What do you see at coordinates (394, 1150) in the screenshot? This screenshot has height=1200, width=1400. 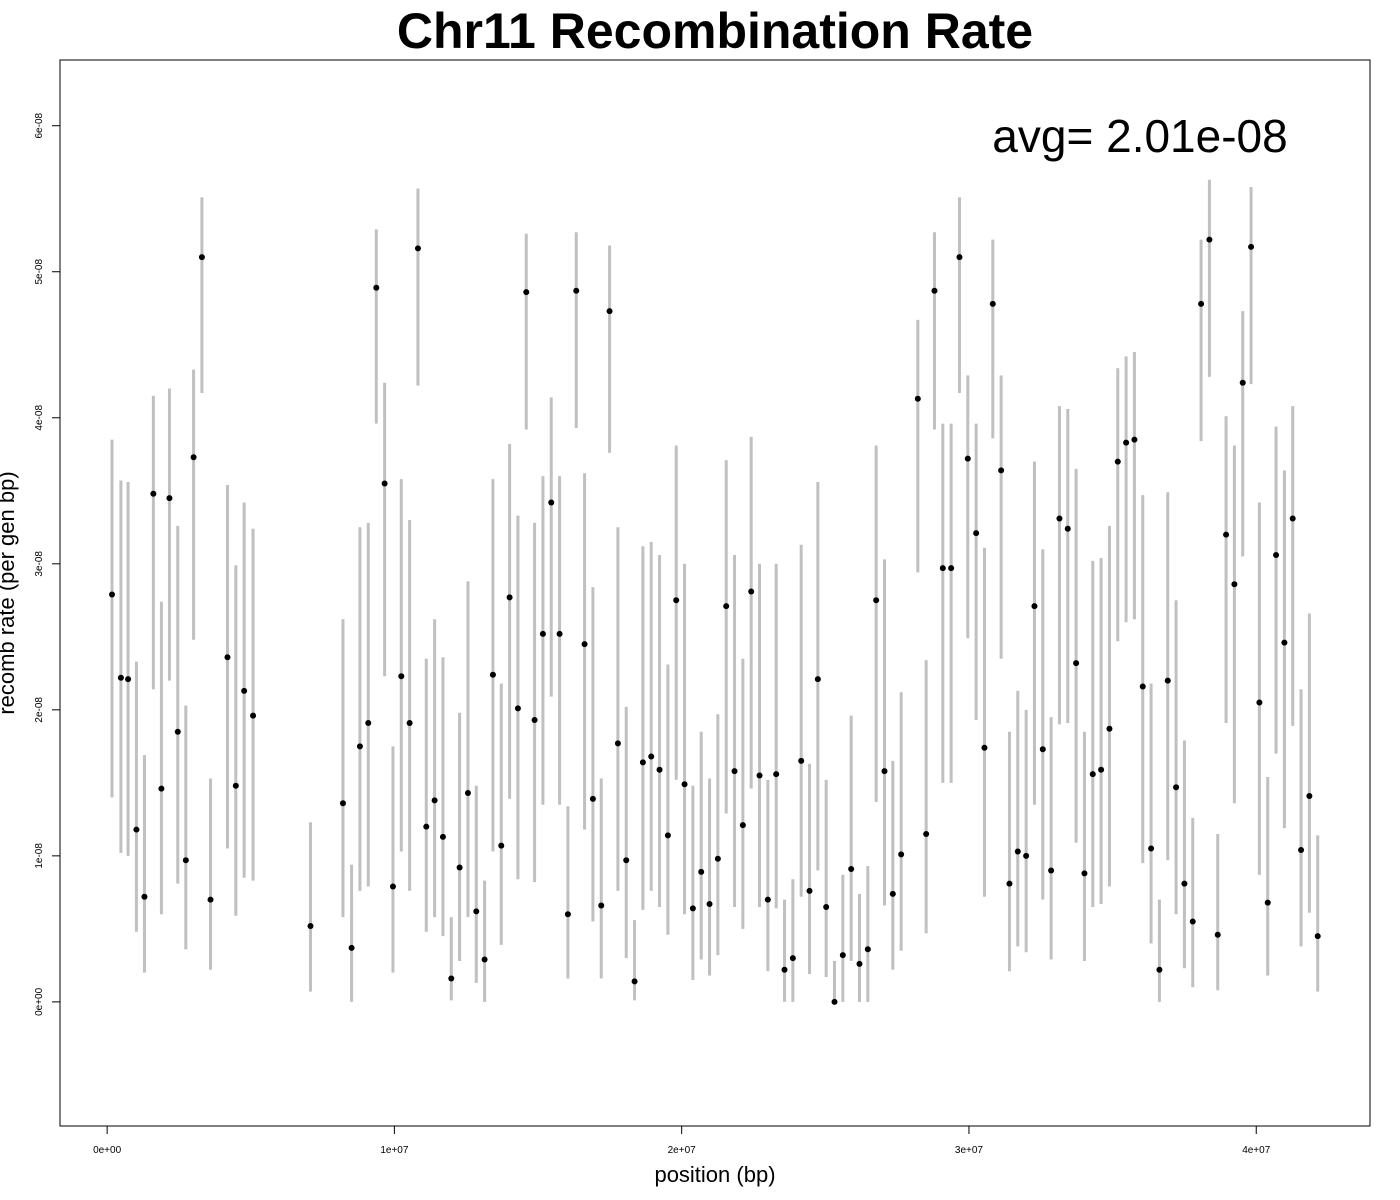 I see `x-tick-label: 1e+07` at bounding box center [394, 1150].